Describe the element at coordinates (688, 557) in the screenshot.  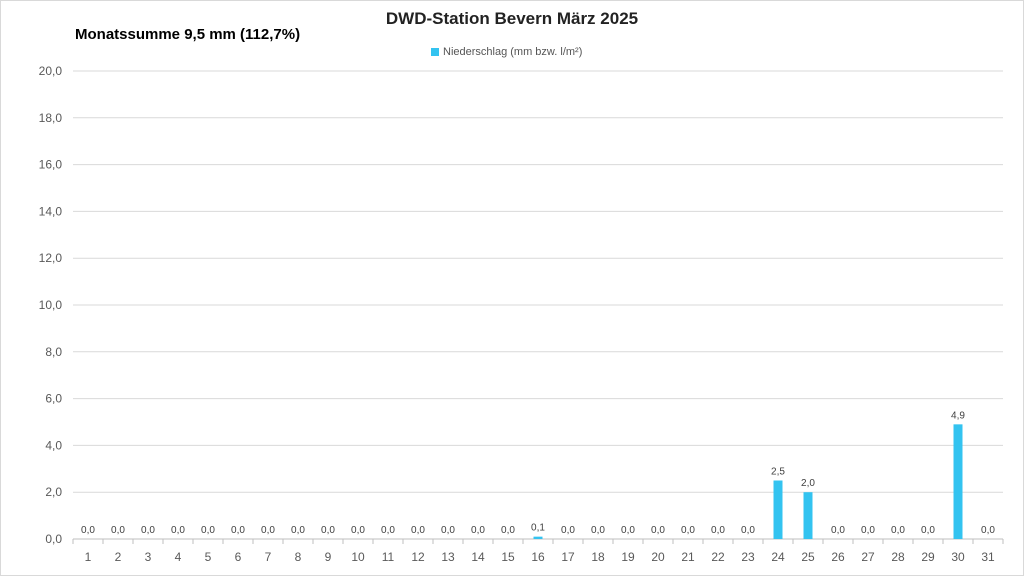
I see `x-tick-label: 21` at that location.